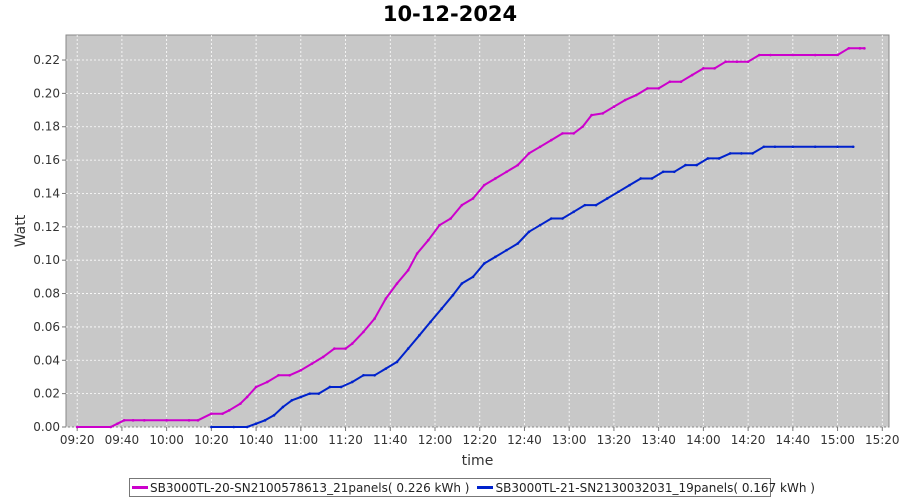 The width and height of the screenshot is (900, 500). I want to click on y-tick-label: 0.04, so click(46, 360).